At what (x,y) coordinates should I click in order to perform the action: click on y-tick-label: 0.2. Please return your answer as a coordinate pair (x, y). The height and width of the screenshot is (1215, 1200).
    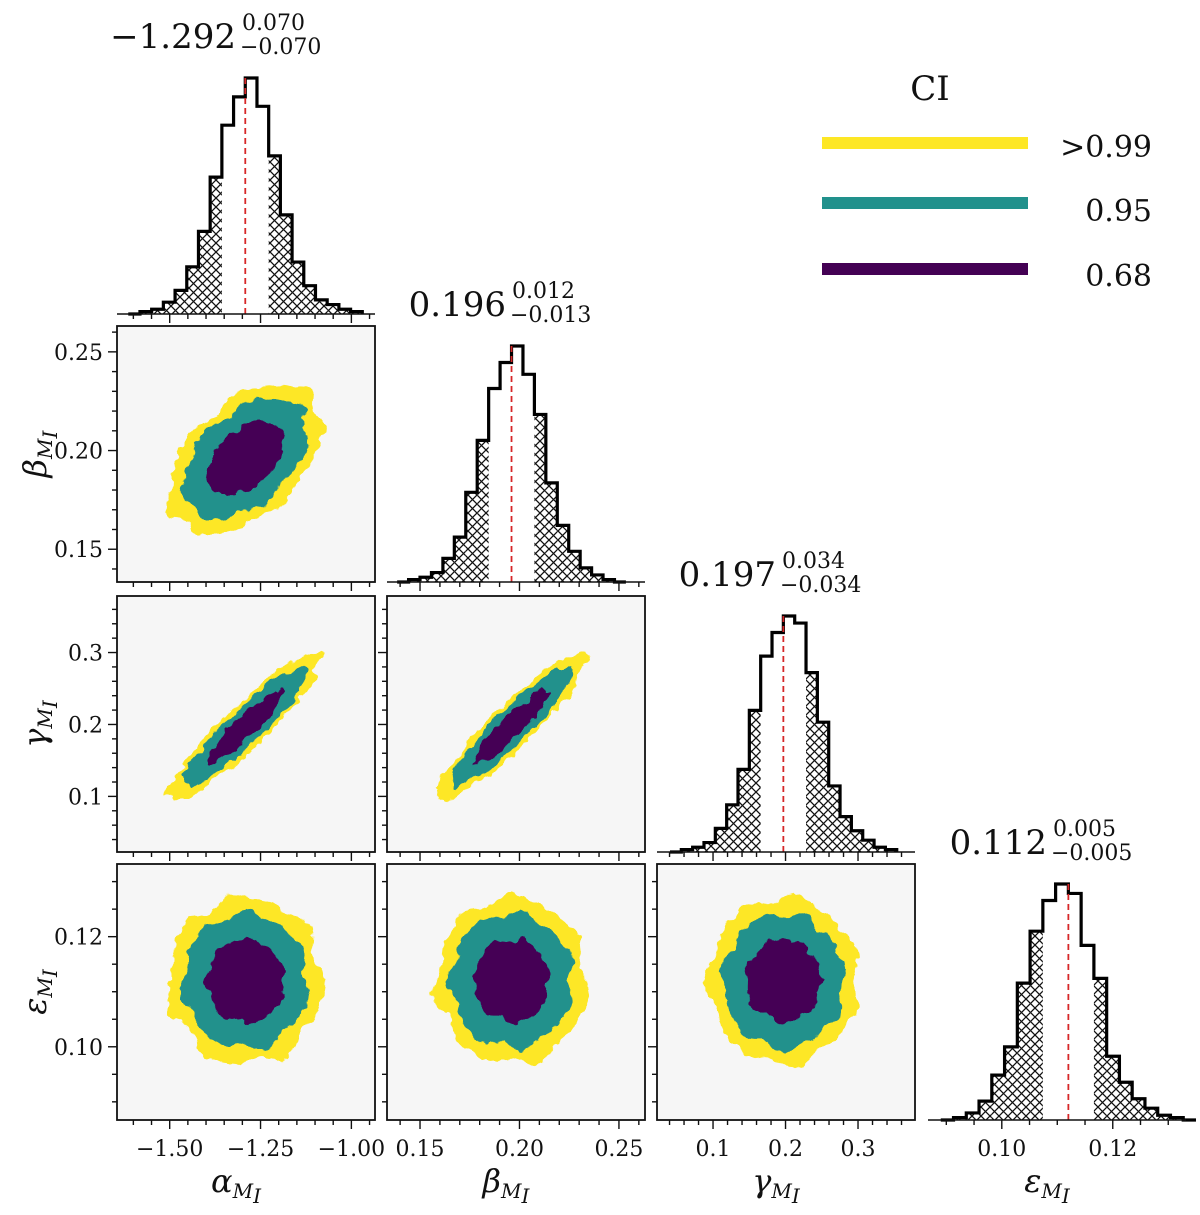
    Looking at the image, I should click on (85, 725).